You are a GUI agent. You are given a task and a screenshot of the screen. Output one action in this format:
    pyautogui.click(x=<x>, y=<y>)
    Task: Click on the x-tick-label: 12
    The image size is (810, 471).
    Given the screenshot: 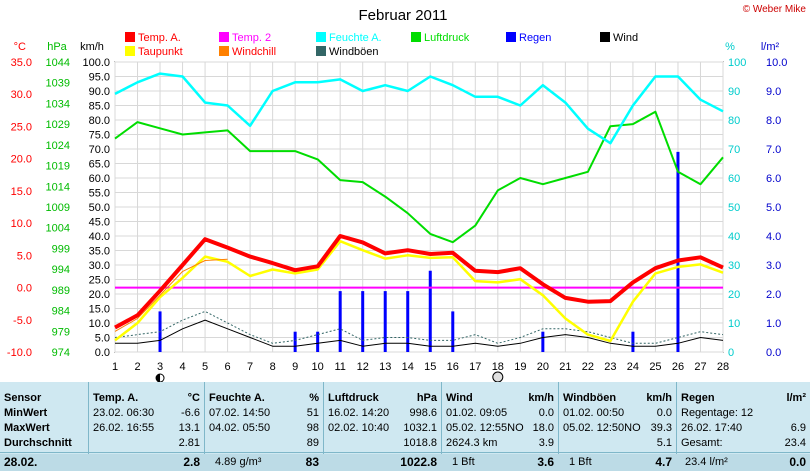 What is the action you would take?
    pyautogui.click(x=363, y=367)
    